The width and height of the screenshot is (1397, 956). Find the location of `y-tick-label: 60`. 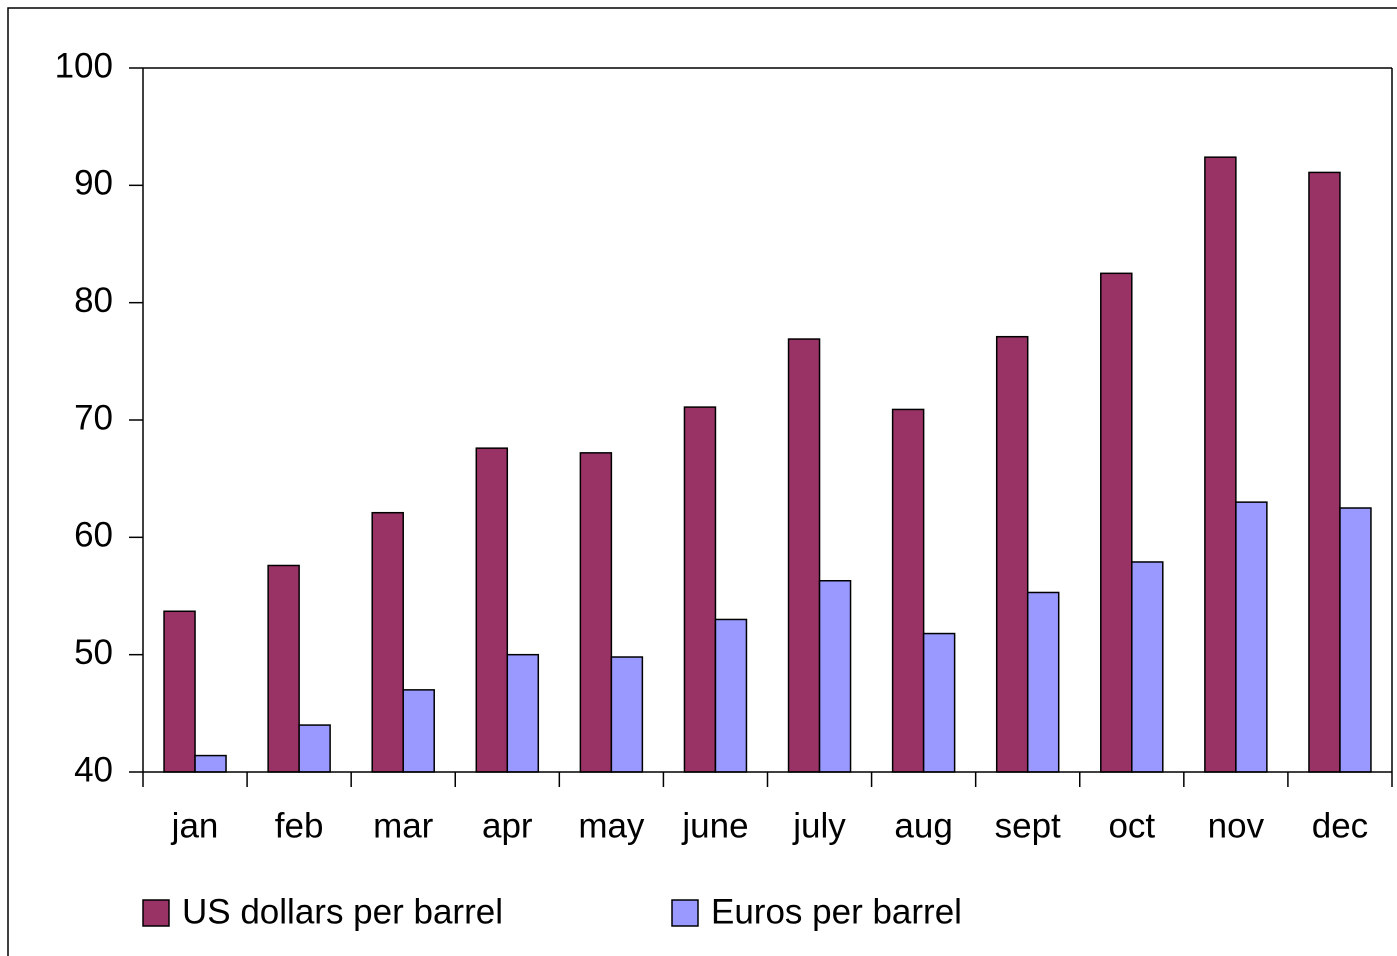

y-tick-label: 60 is located at coordinates (93, 535).